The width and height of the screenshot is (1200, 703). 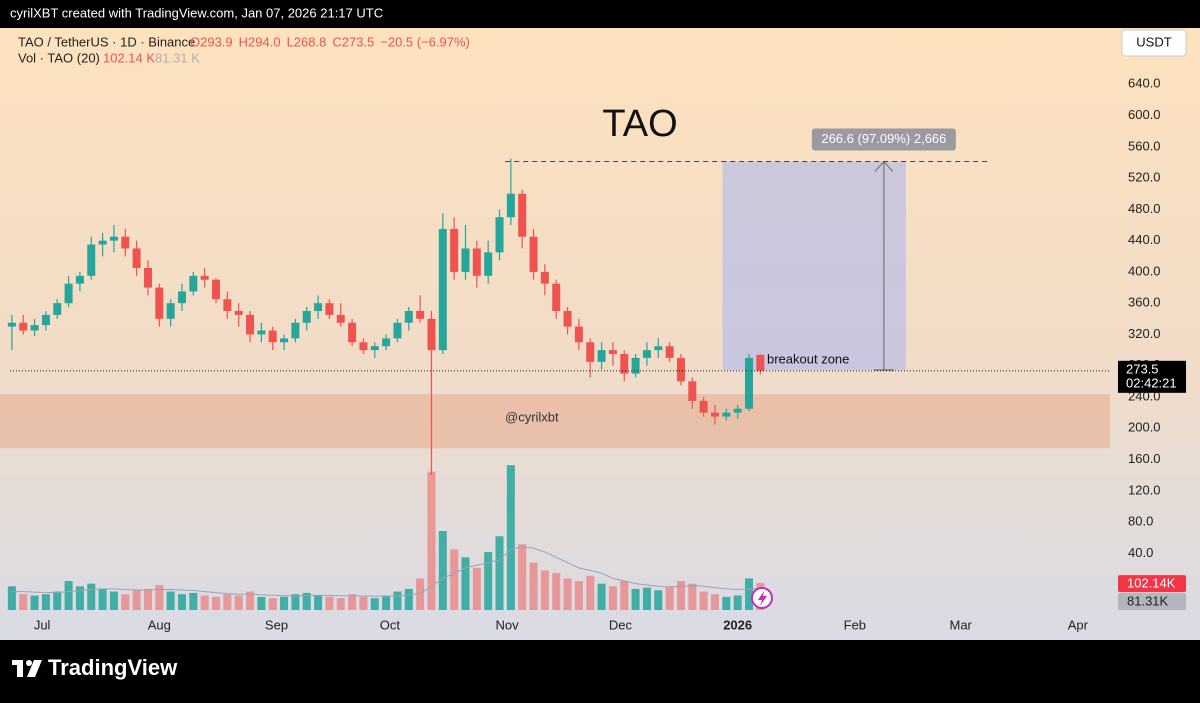 What do you see at coordinates (1152, 376) in the screenshot?
I see `price-tag` at bounding box center [1152, 376].